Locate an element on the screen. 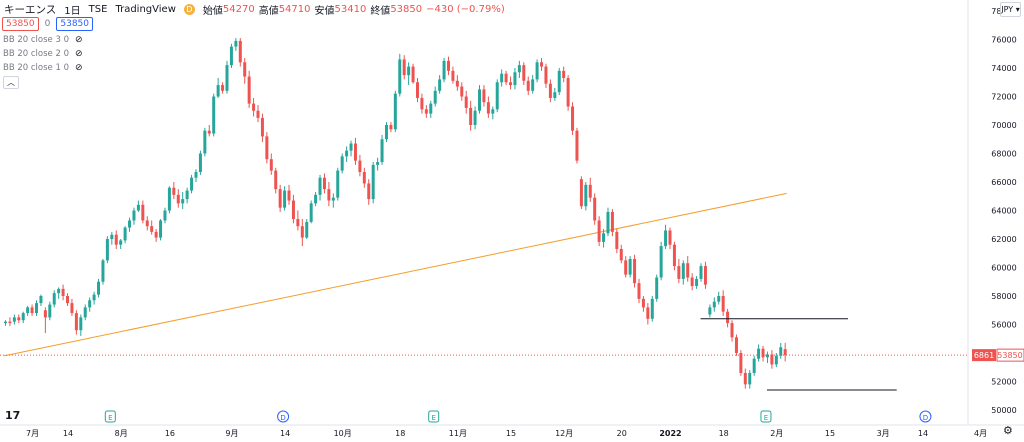  clock-icon: D is located at coordinates (189, 9).